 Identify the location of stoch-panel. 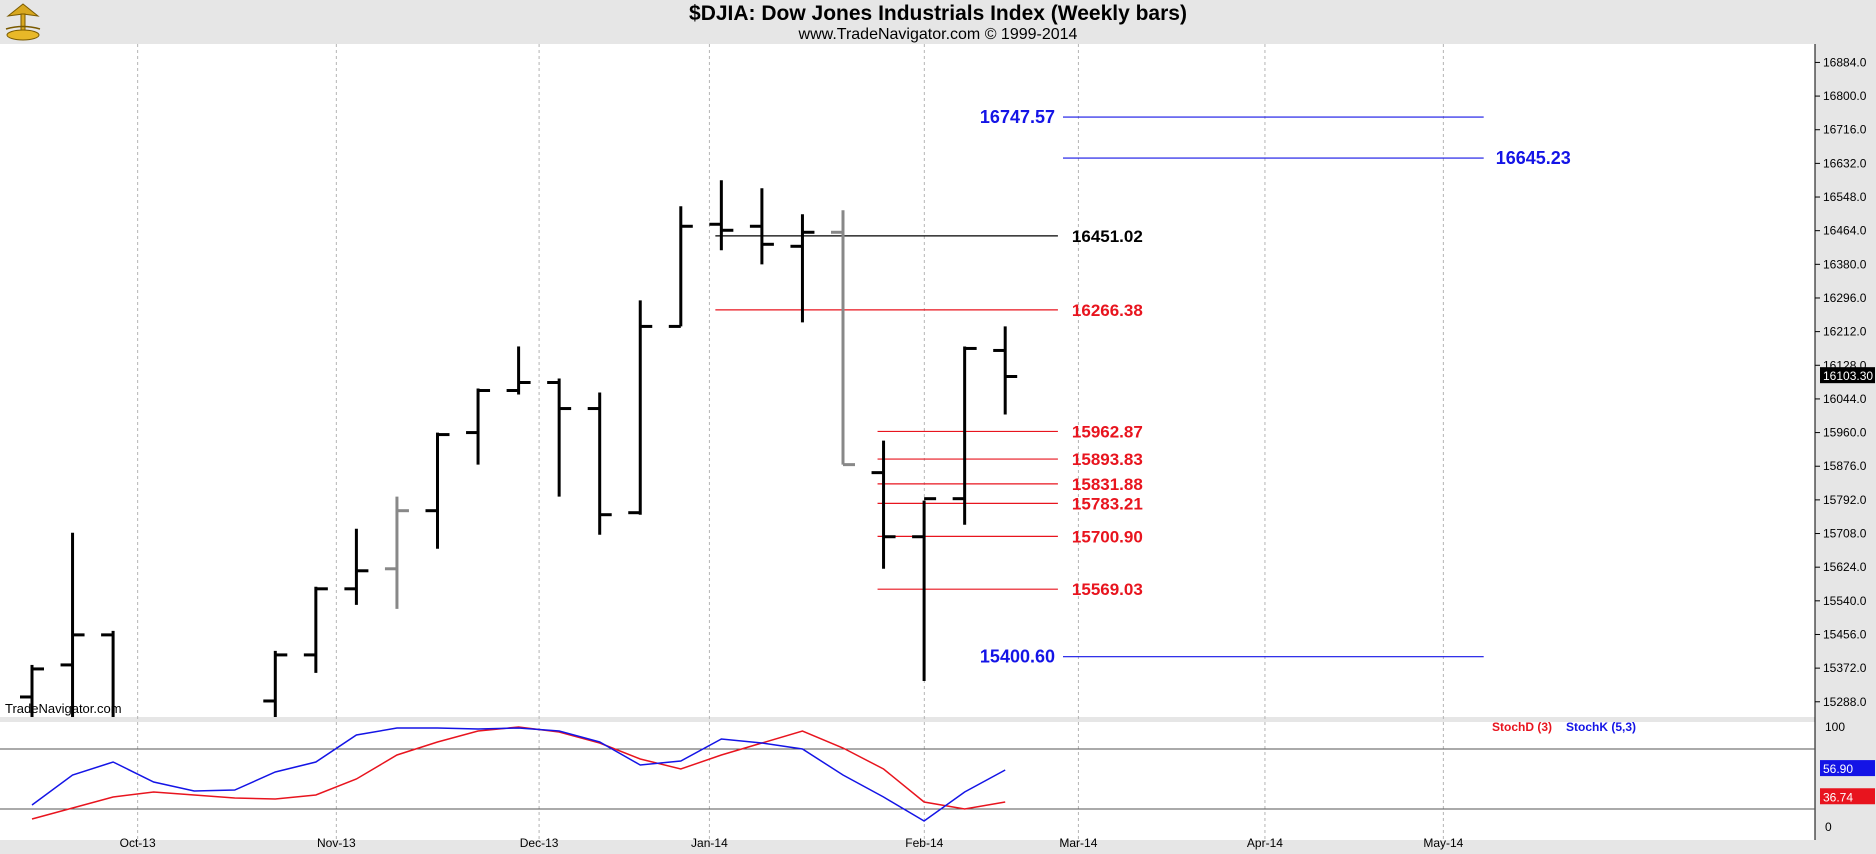
(907, 781).